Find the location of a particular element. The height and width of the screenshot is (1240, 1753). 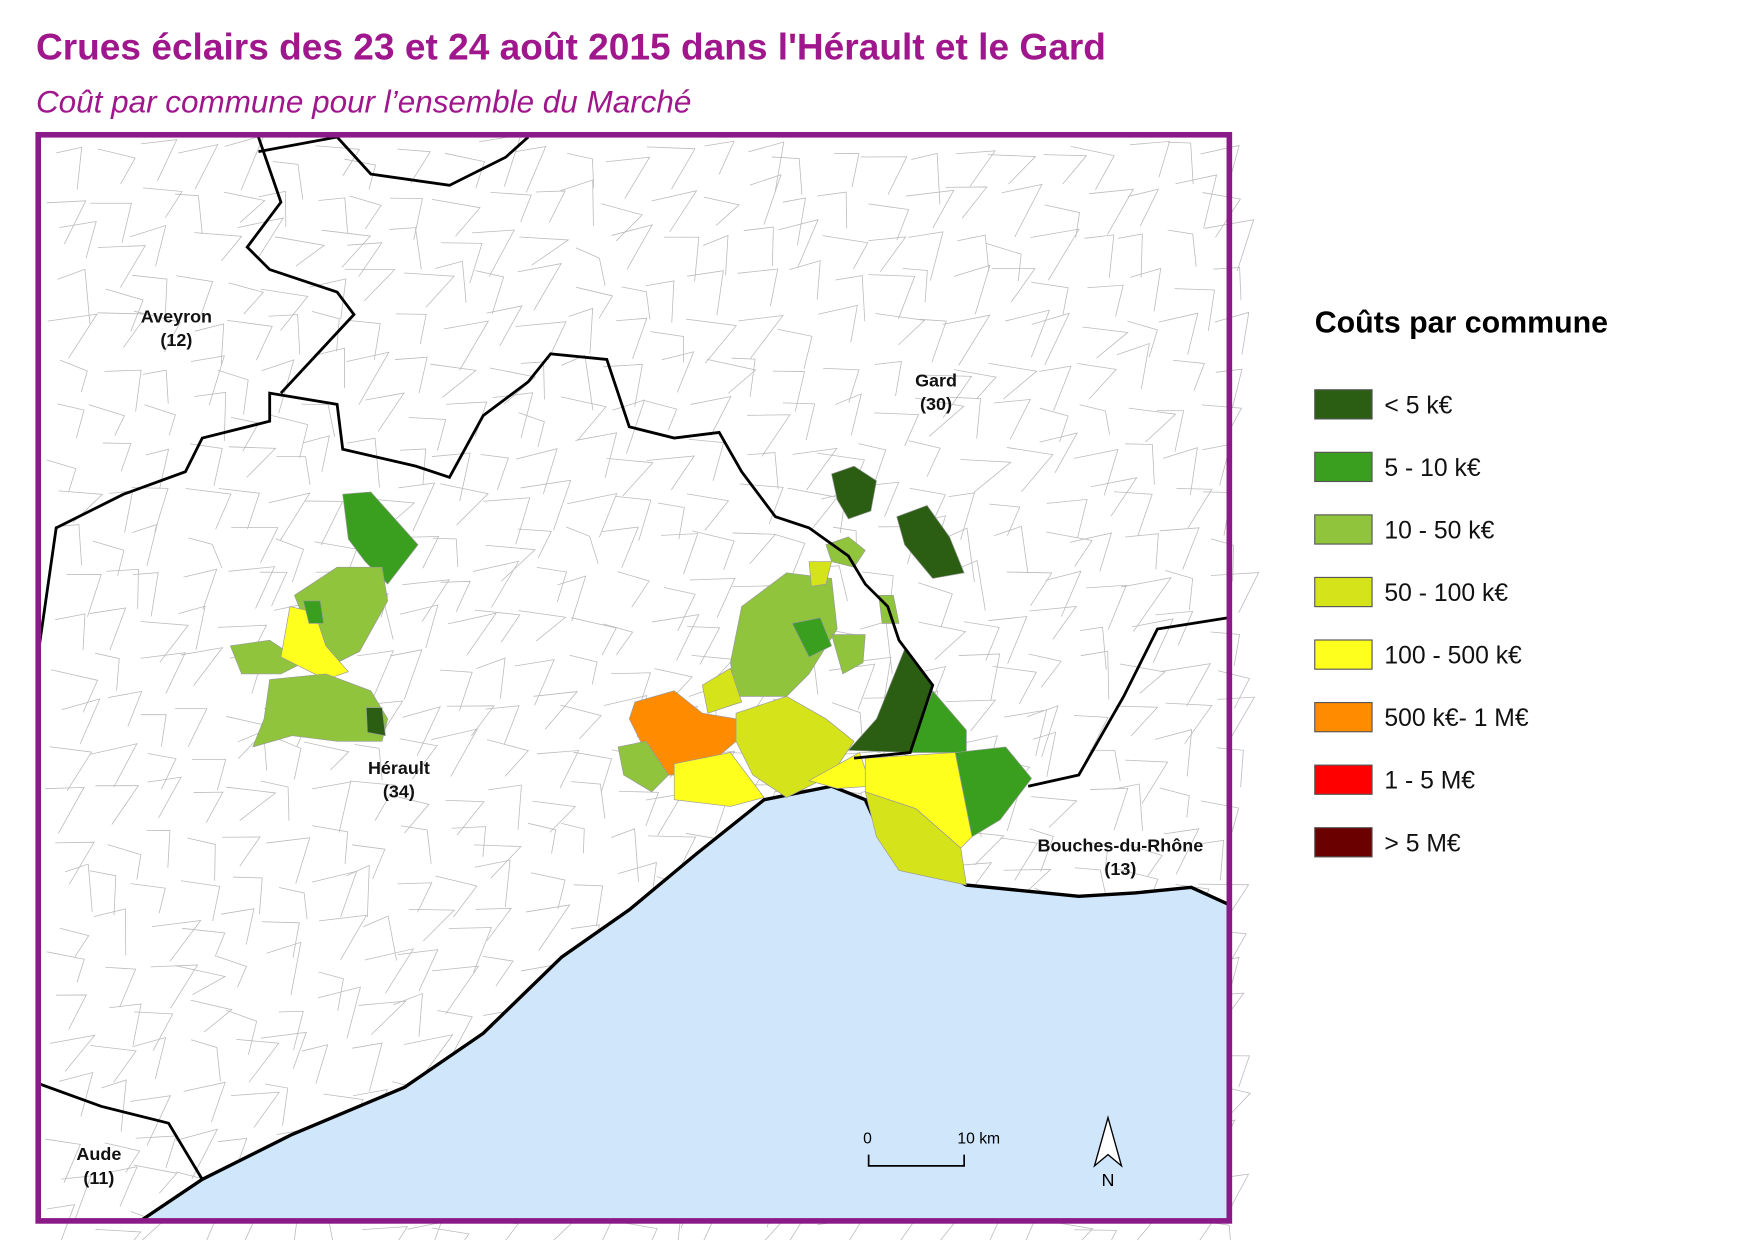

legend-label: 500 k€- 1 M€ is located at coordinates (1456, 718).